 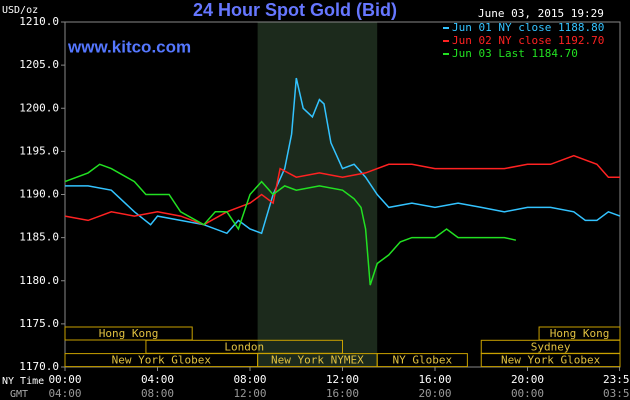 I want to click on x-tick-label: 16:00, so click(x=434, y=379).